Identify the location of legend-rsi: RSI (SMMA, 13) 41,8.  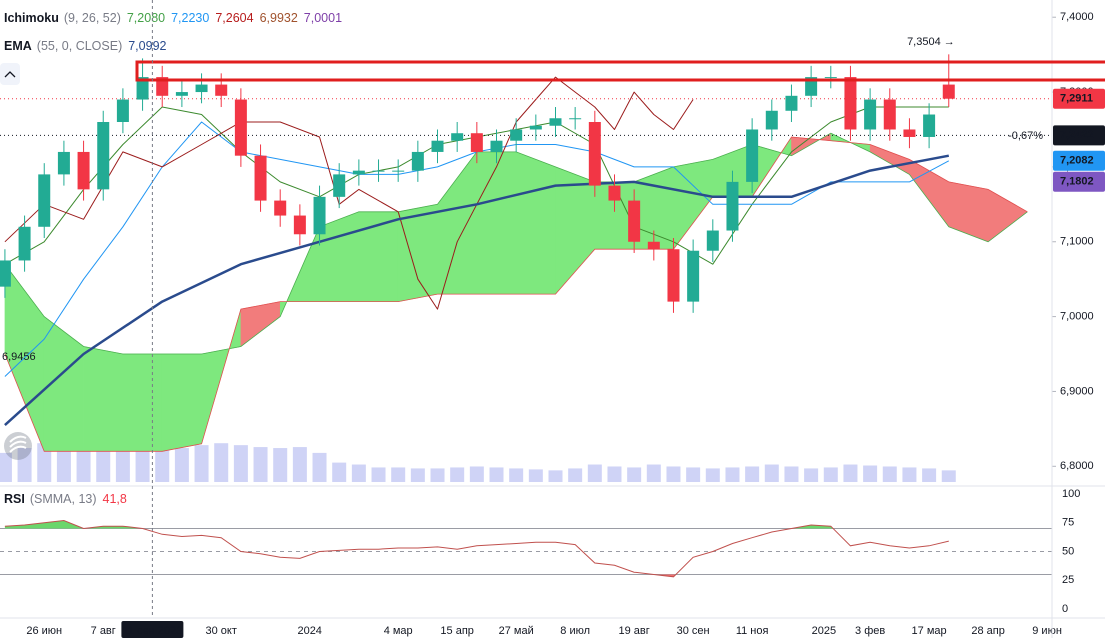
(65, 499).